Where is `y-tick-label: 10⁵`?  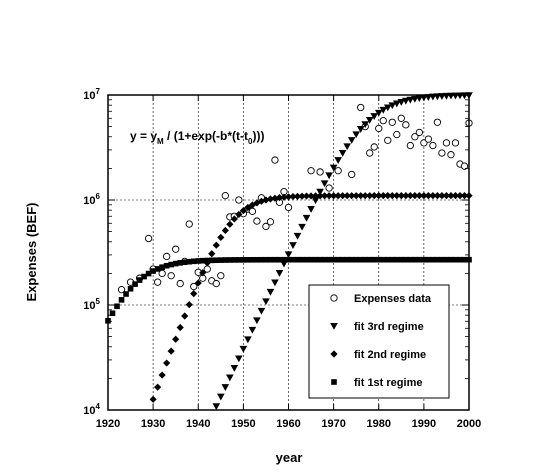
y-tick-label: 10⁵ is located at coordinates (91, 304).